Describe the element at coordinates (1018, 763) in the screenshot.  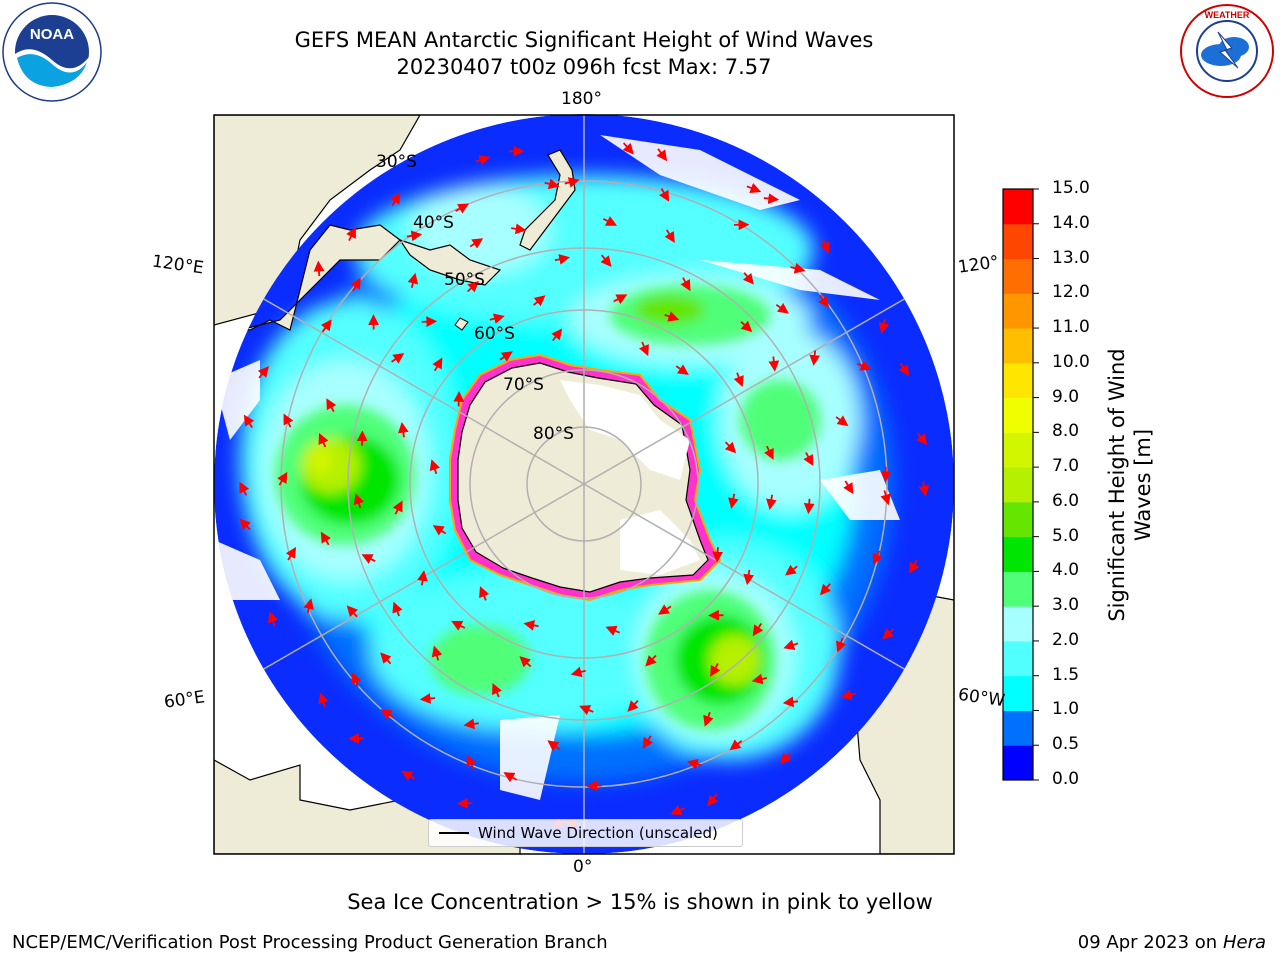
I see `colorbar-band-0.0-0.5` at that location.